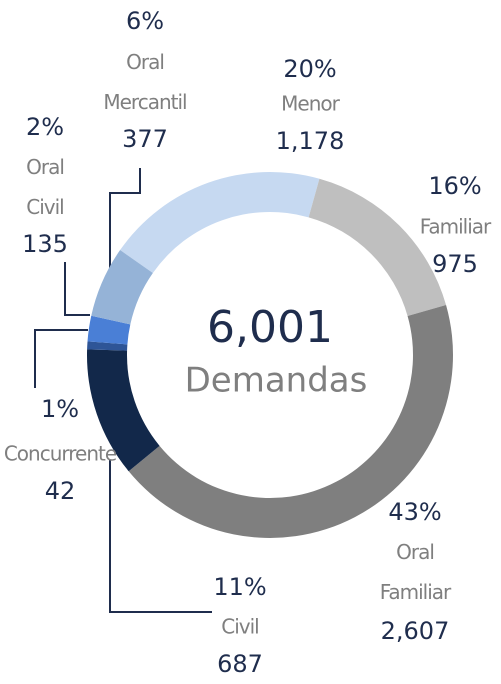 This screenshot has height=684, width=501. Describe the element at coordinates (310, 141) in the screenshot. I see `value-label: 1,178` at that location.